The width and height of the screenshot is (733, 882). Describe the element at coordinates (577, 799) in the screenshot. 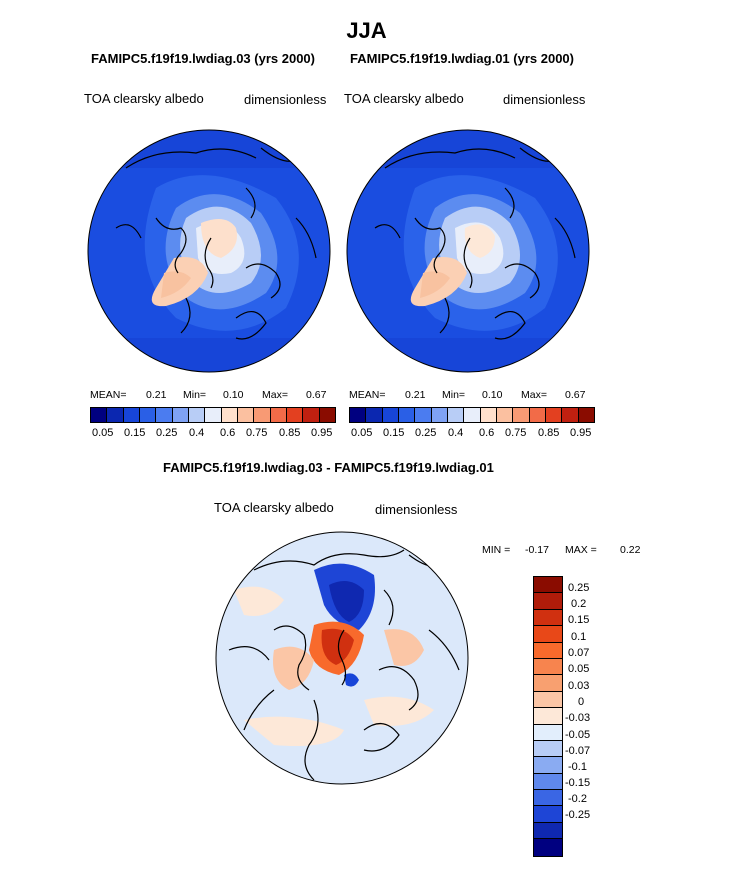

I see `vbar-label-13: -0.2` at that location.